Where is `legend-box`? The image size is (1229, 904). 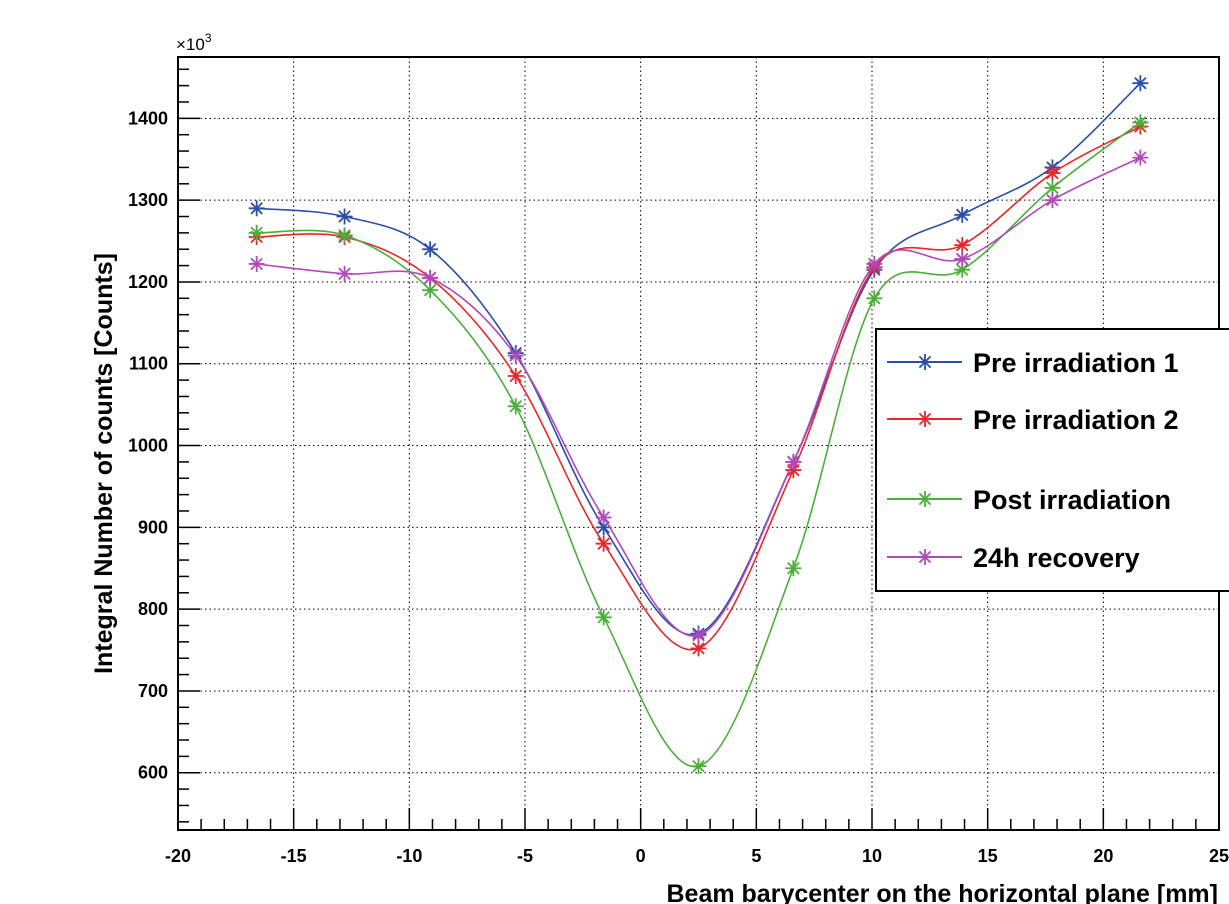 legend-box is located at coordinates (1052, 460).